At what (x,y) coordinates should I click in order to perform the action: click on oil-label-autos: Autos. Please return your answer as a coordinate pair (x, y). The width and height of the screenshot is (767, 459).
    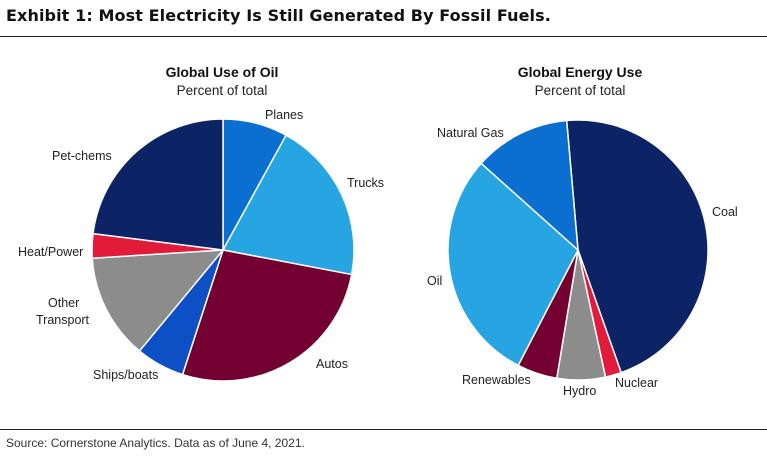
    Looking at the image, I should click on (332, 364).